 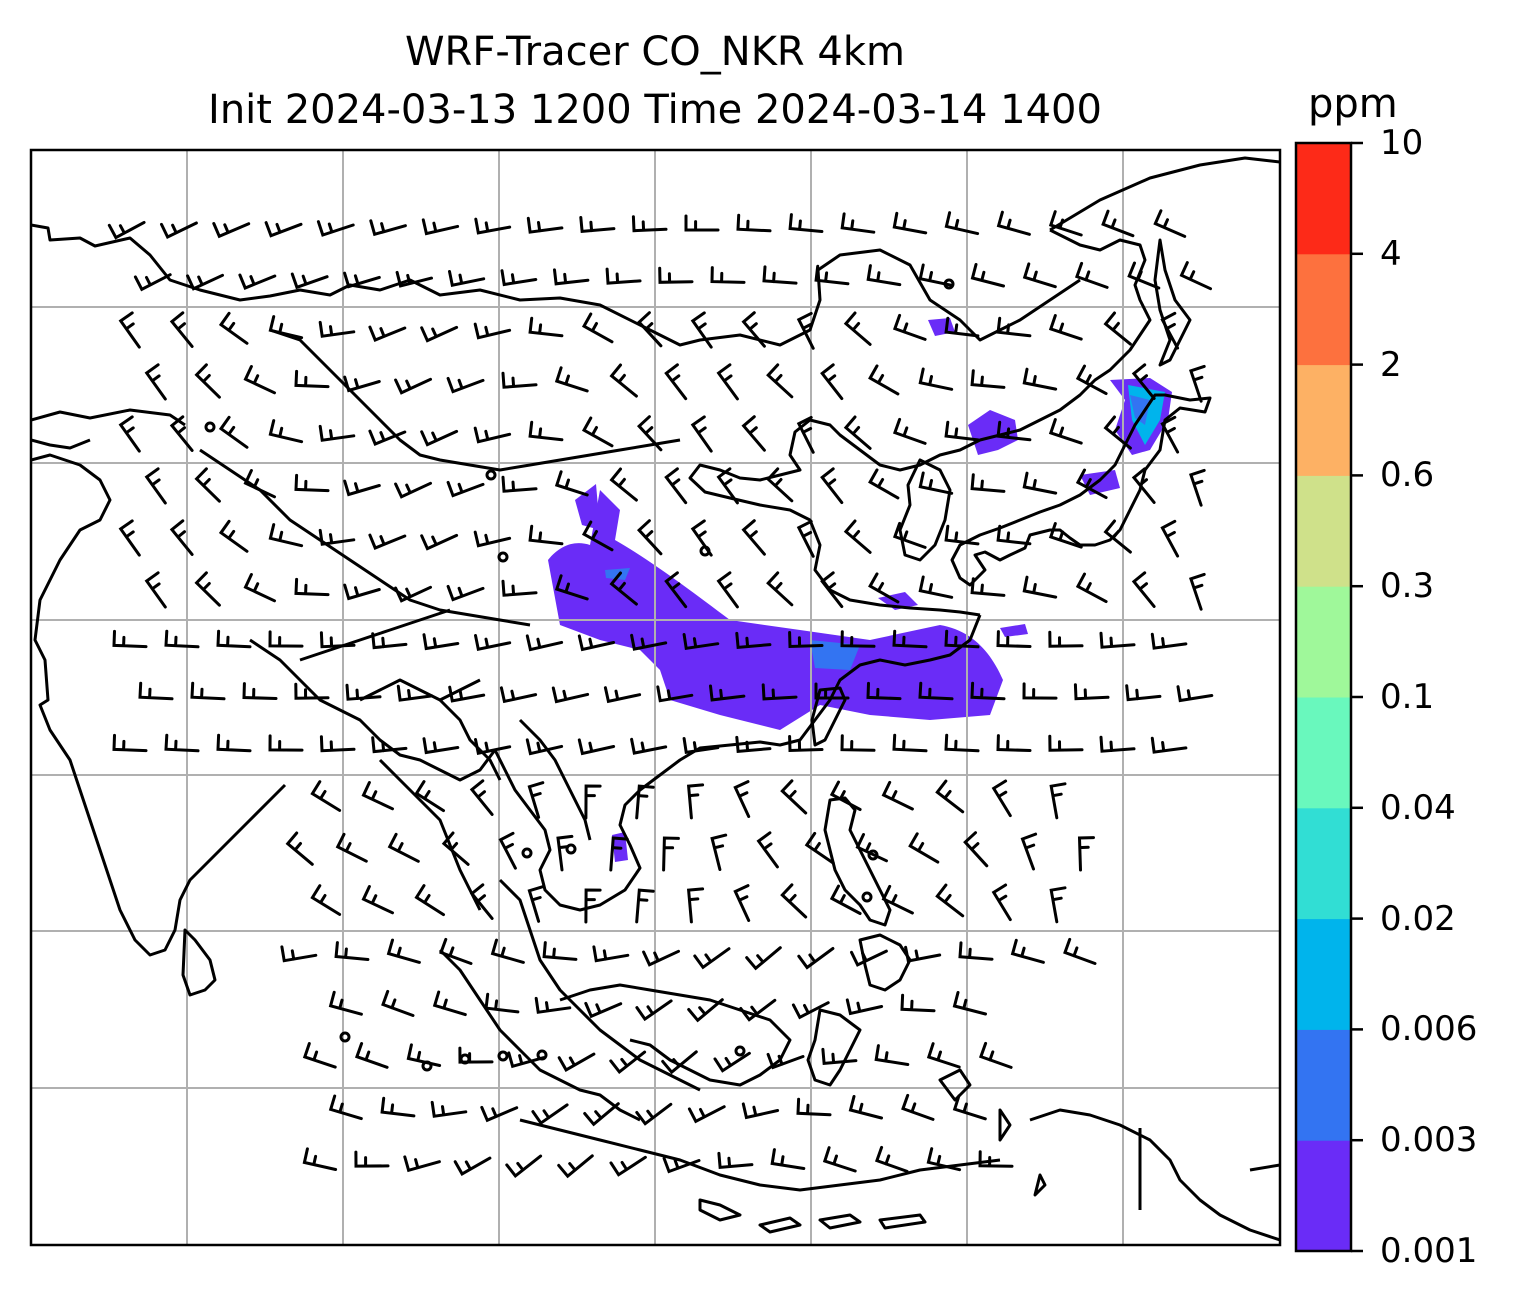 What do you see at coordinates (1407, 475) in the screenshot?
I see `colorbar-tick-label: 0.6` at bounding box center [1407, 475].